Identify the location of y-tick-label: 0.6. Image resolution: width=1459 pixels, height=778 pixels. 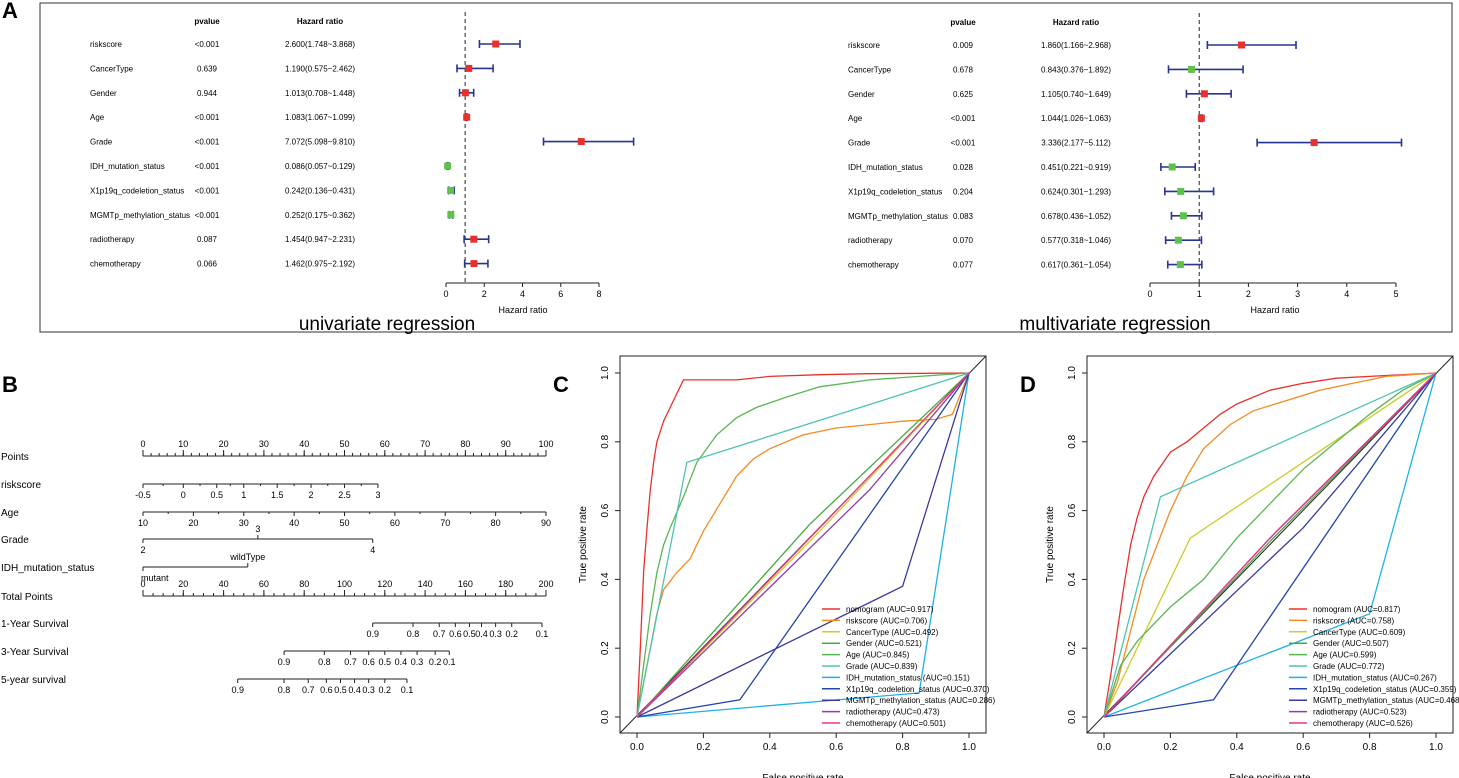
(1072, 510).